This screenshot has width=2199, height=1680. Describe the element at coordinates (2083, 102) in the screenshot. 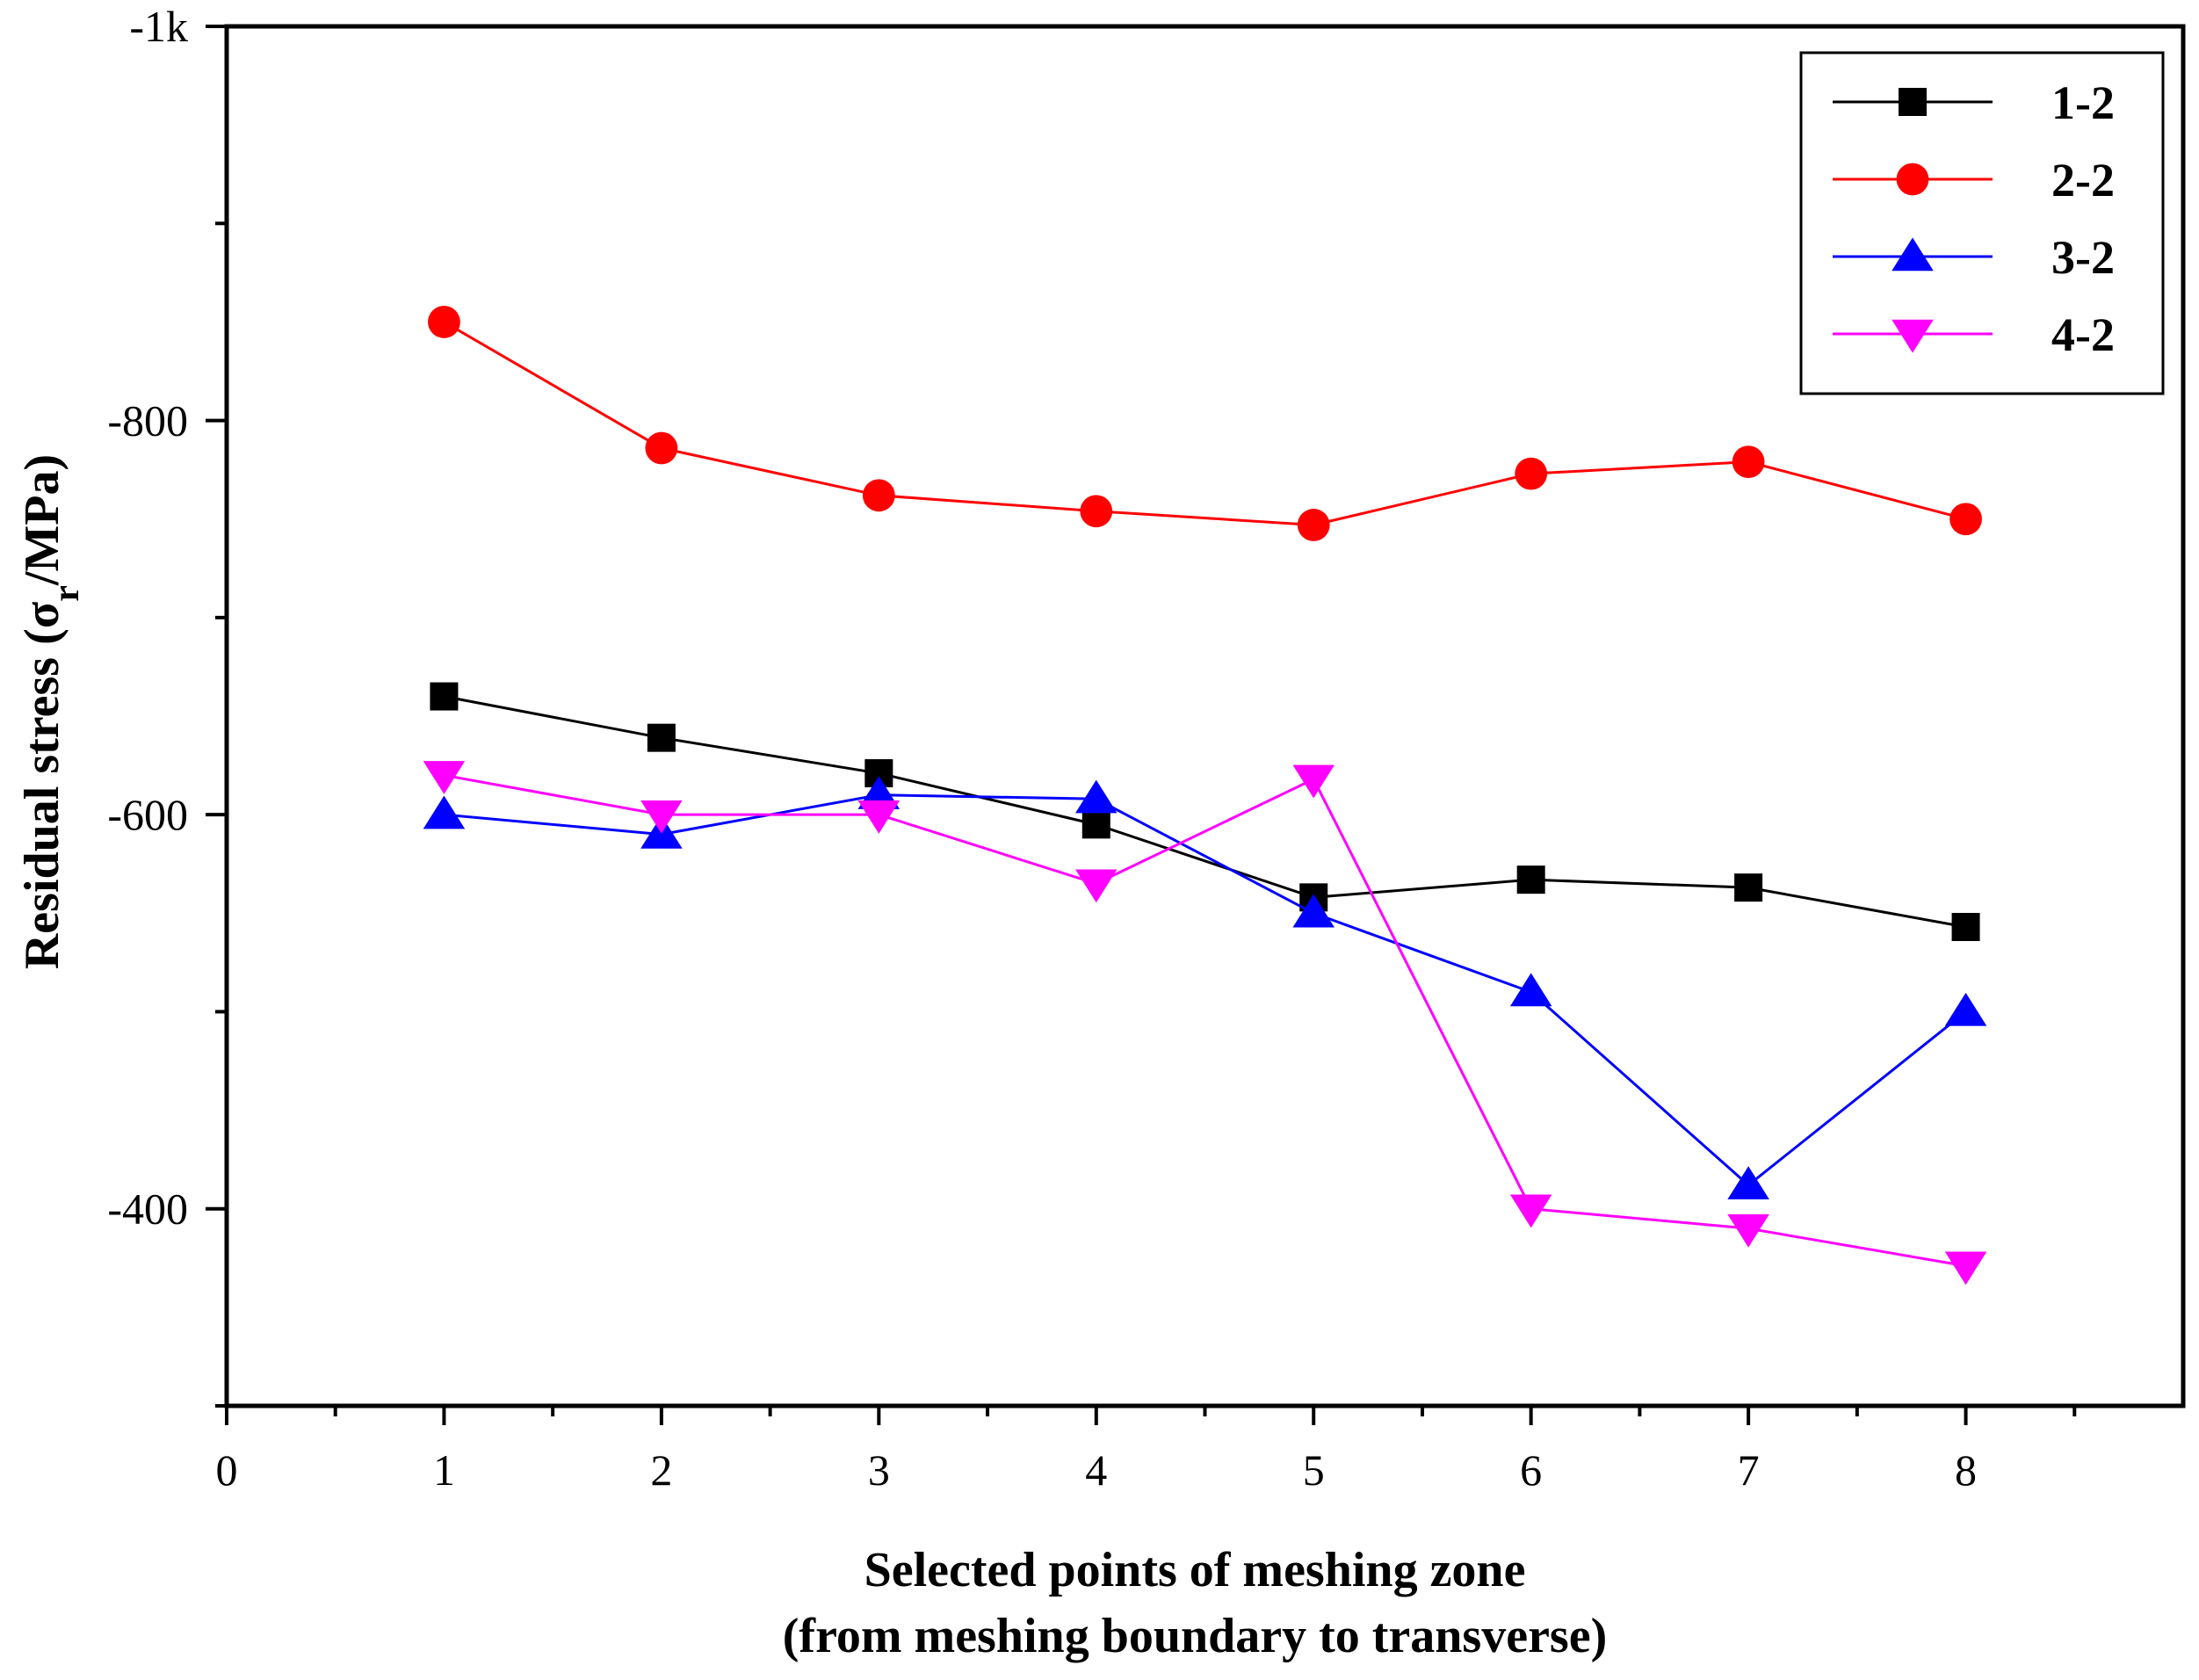

I see `legend-label-1-2: 1-2` at that location.